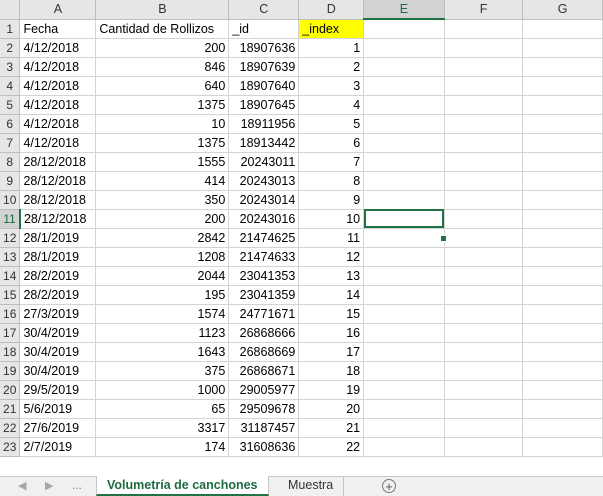  What do you see at coordinates (331, 200) in the screenshot?
I see `cell-index: 9` at bounding box center [331, 200].